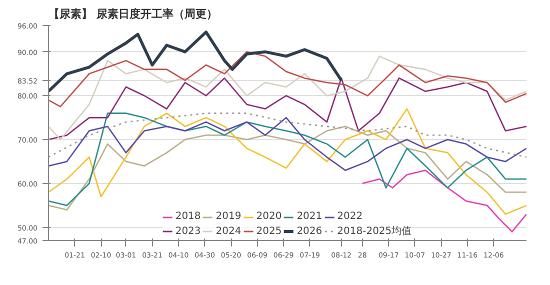 This screenshot has width=550, height=285. What do you see at coordinates (350, 216) in the screenshot?
I see `legend-label: 2022` at bounding box center [350, 216].